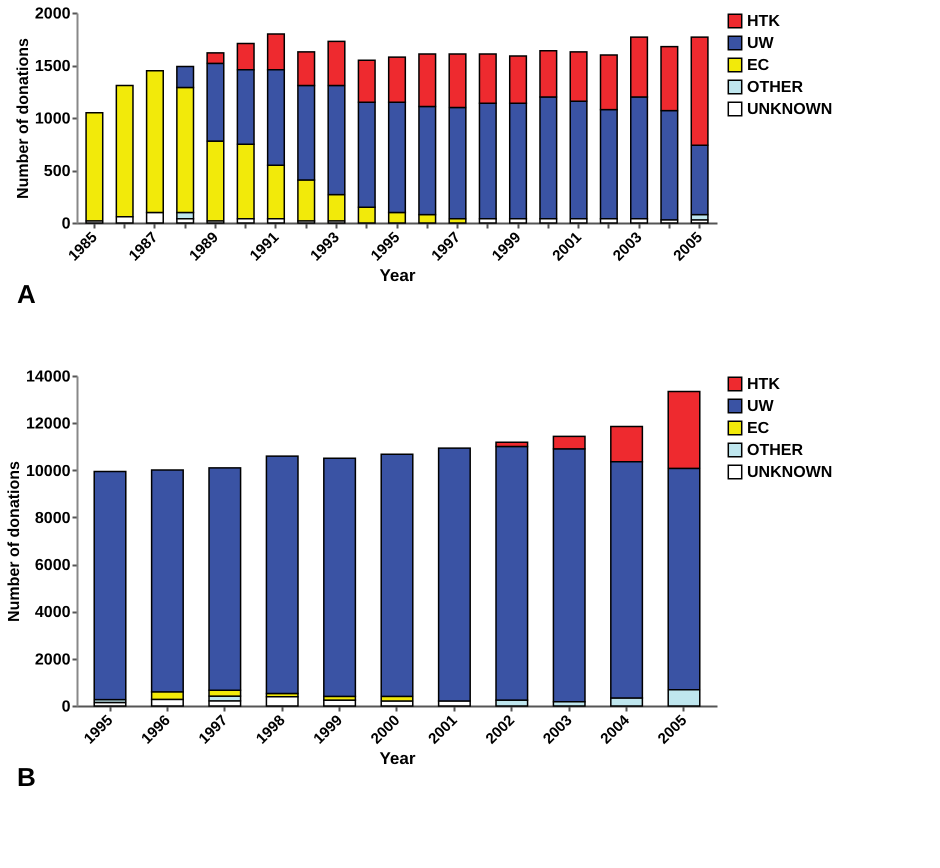  I want to click on y-tick-label: 8000, so click(52, 518).